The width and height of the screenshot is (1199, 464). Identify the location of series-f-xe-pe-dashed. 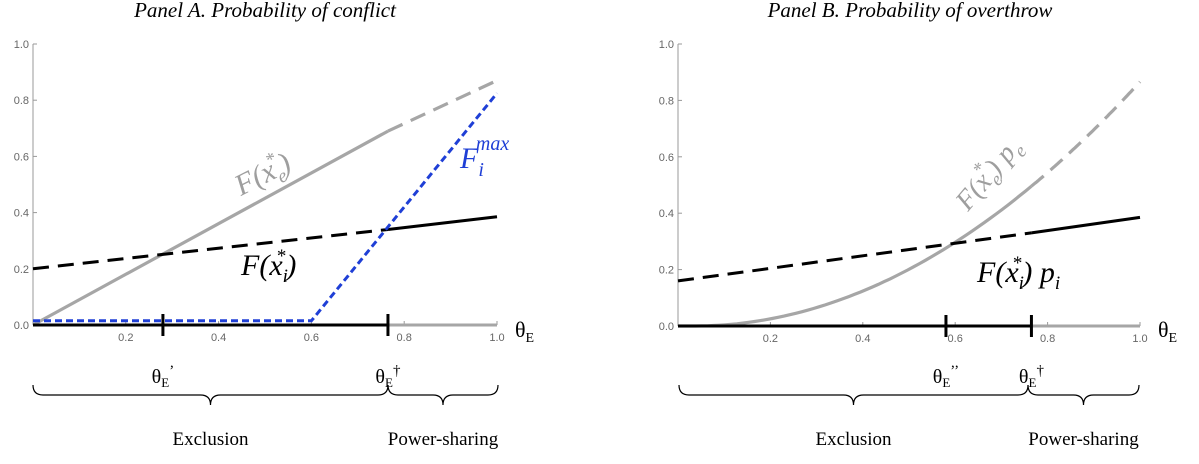
(1086, 134).